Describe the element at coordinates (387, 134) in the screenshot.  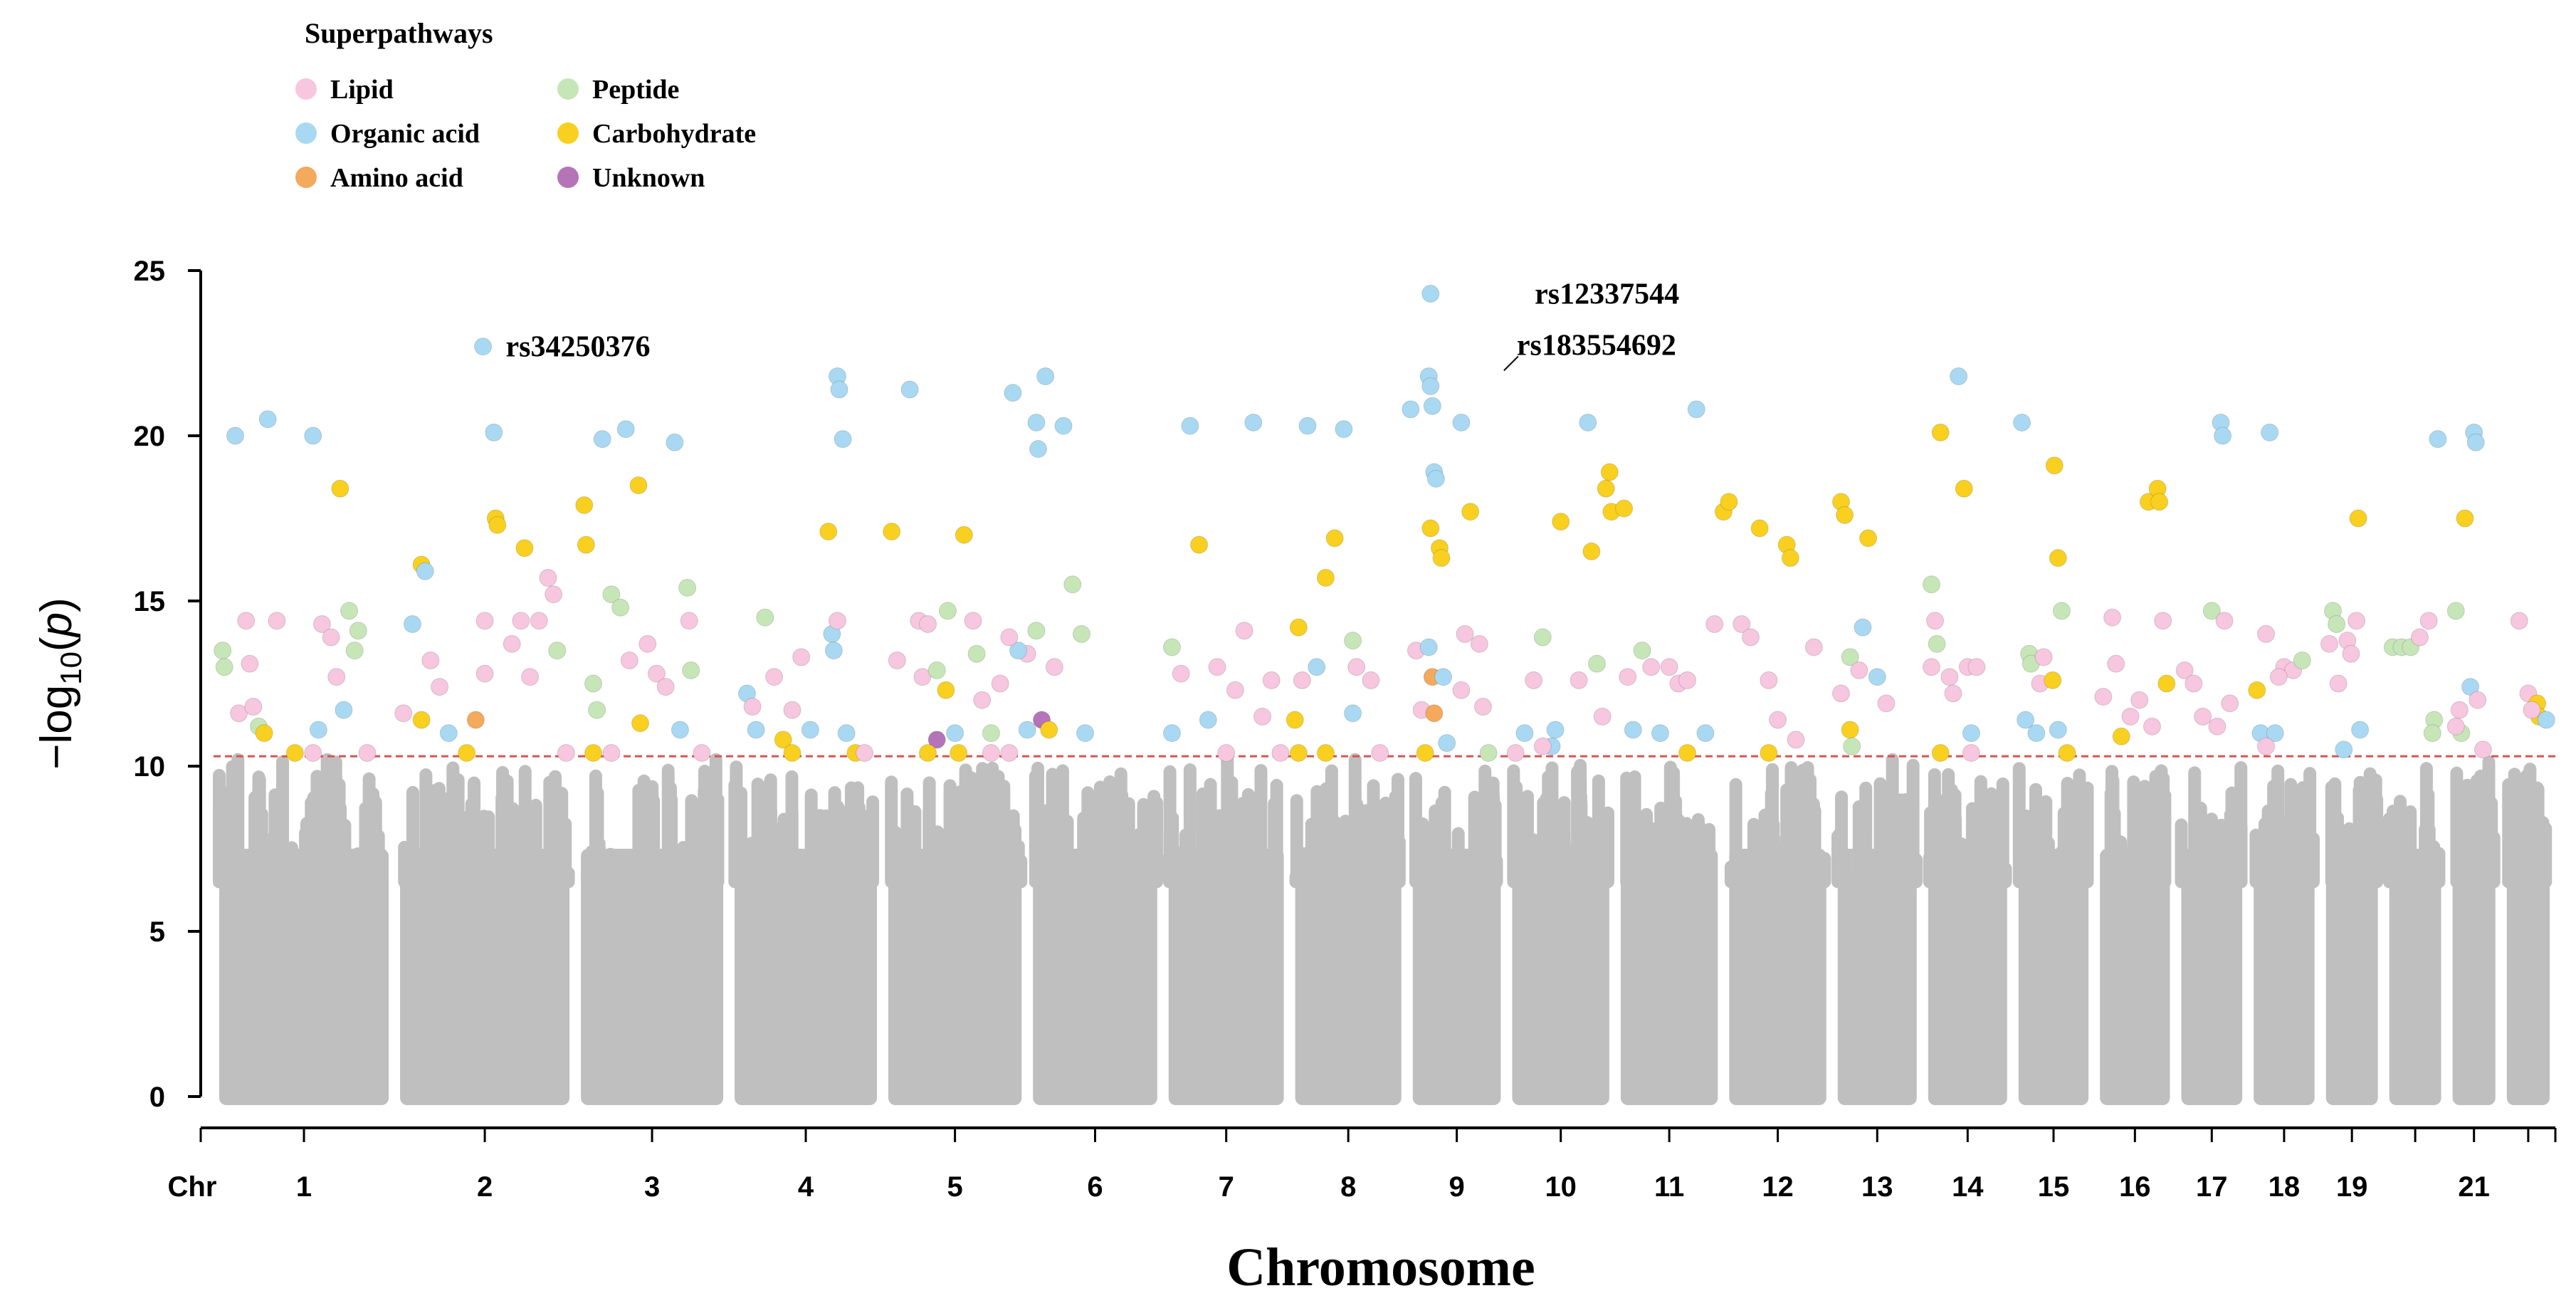
I see `legend-item: Organic acid` at that location.